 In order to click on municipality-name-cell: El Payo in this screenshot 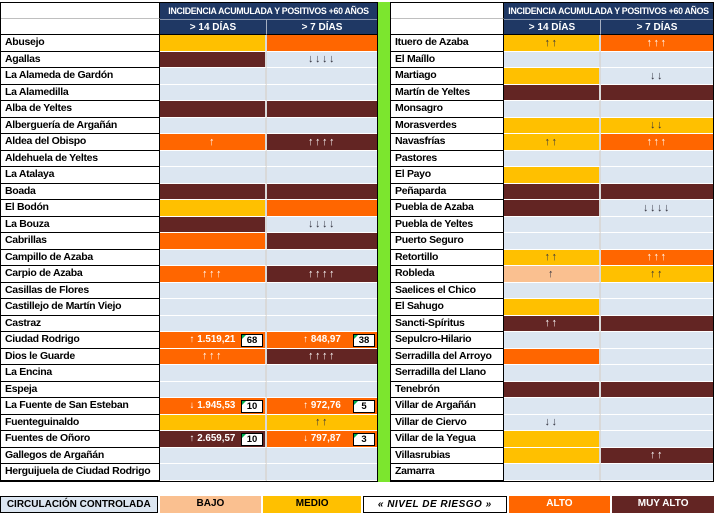, I will do `click(447, 175)`.